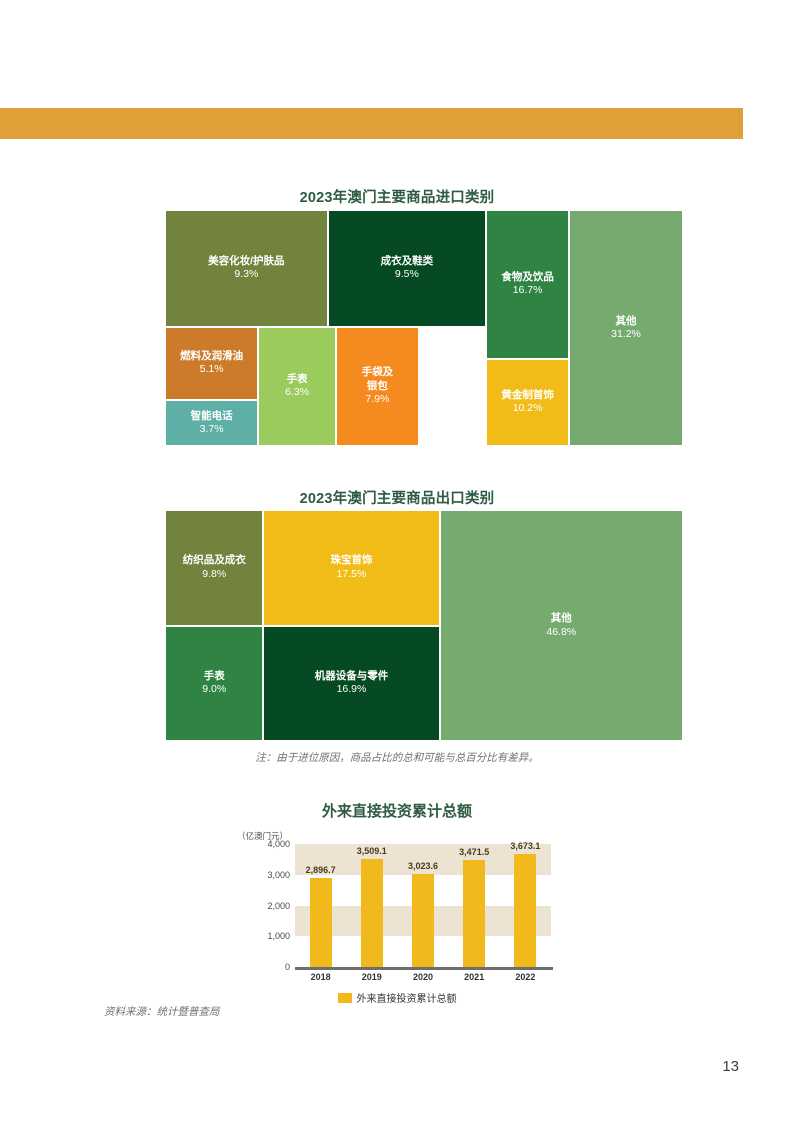  What do you see at coordinates (278, 844) in the screenshot?
I see `y-axis-tick-label: 4,000` at bounding box center [278, 844].